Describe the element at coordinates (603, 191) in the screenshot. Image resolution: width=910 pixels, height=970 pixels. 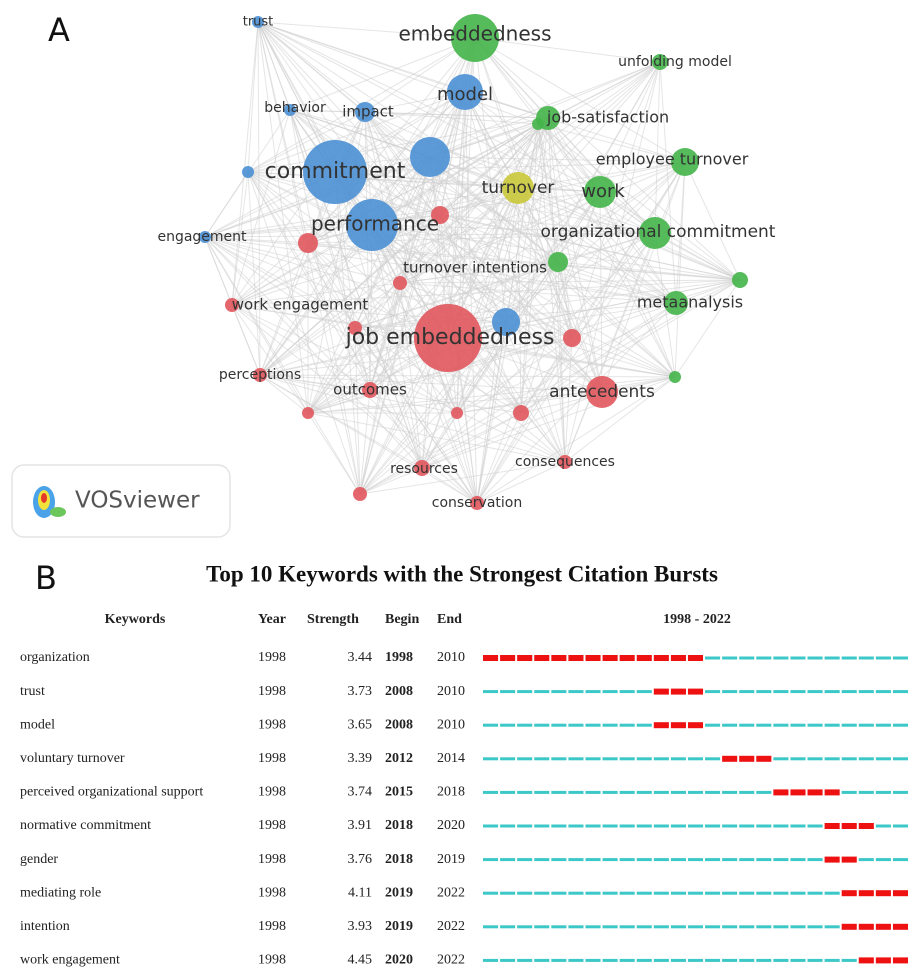
I see `node-label: work` at that location.